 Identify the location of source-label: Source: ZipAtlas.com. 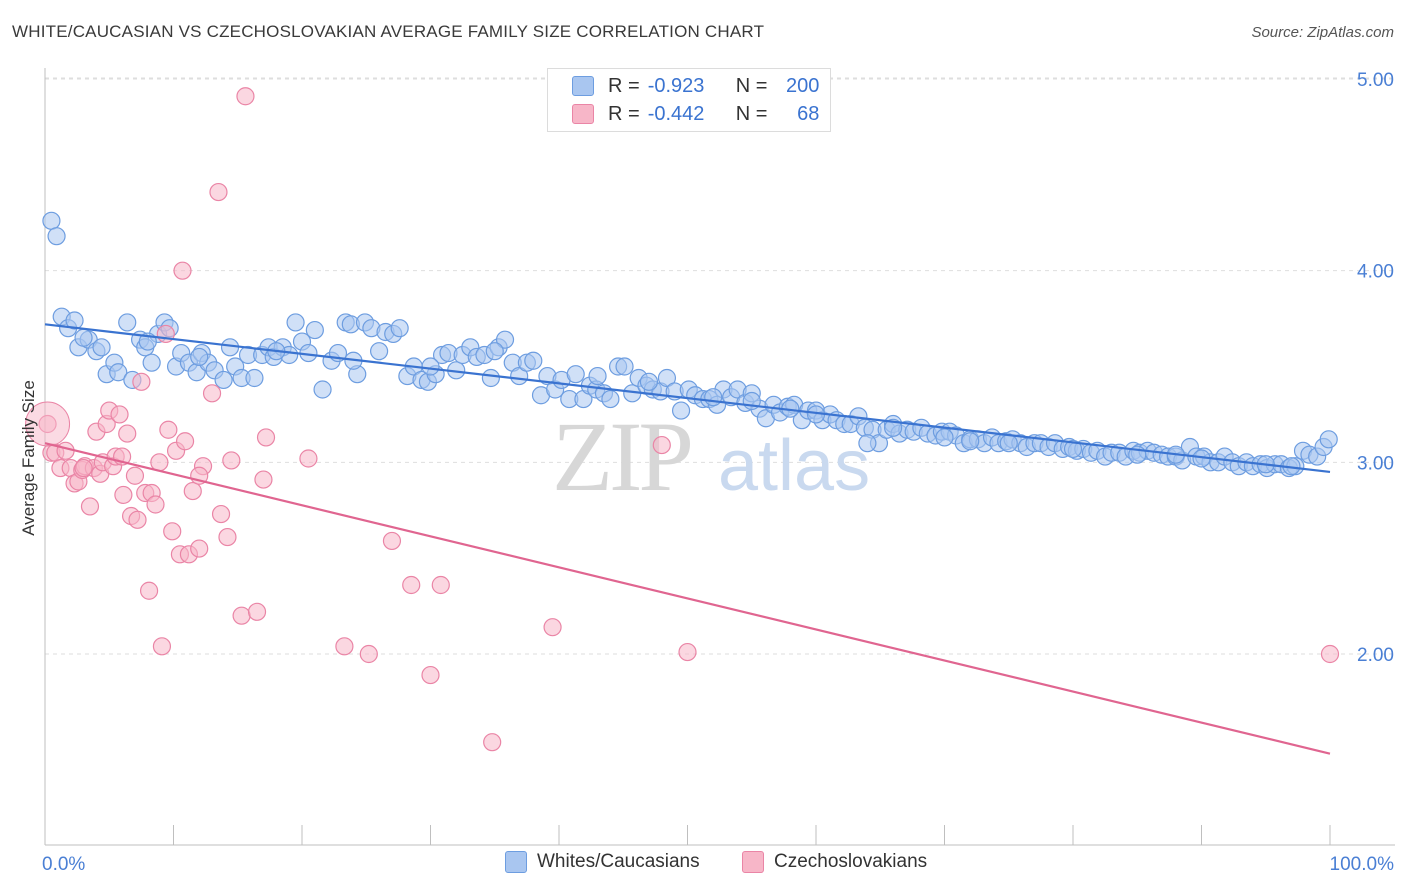
(1322, 32).